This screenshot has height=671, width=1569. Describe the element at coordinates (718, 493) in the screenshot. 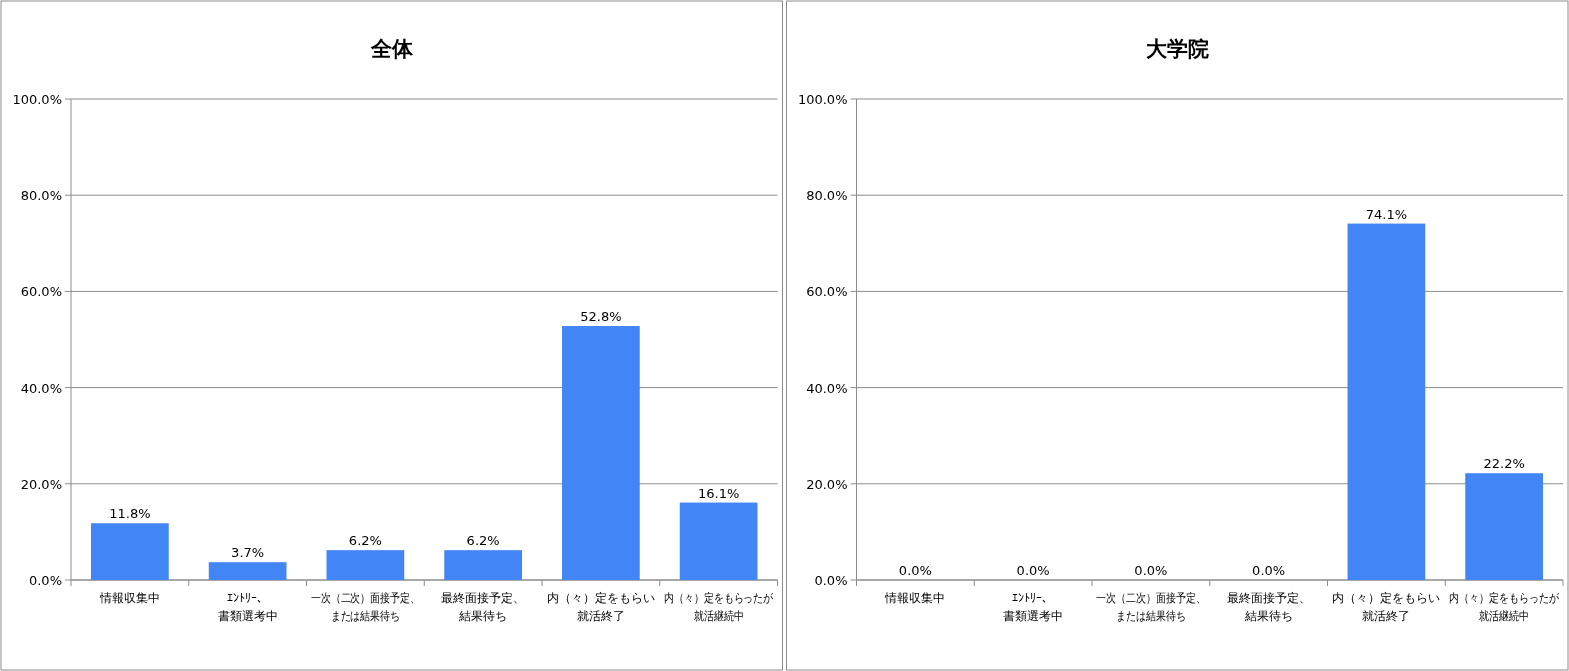

I see `data-label: 16.1%` at that location.